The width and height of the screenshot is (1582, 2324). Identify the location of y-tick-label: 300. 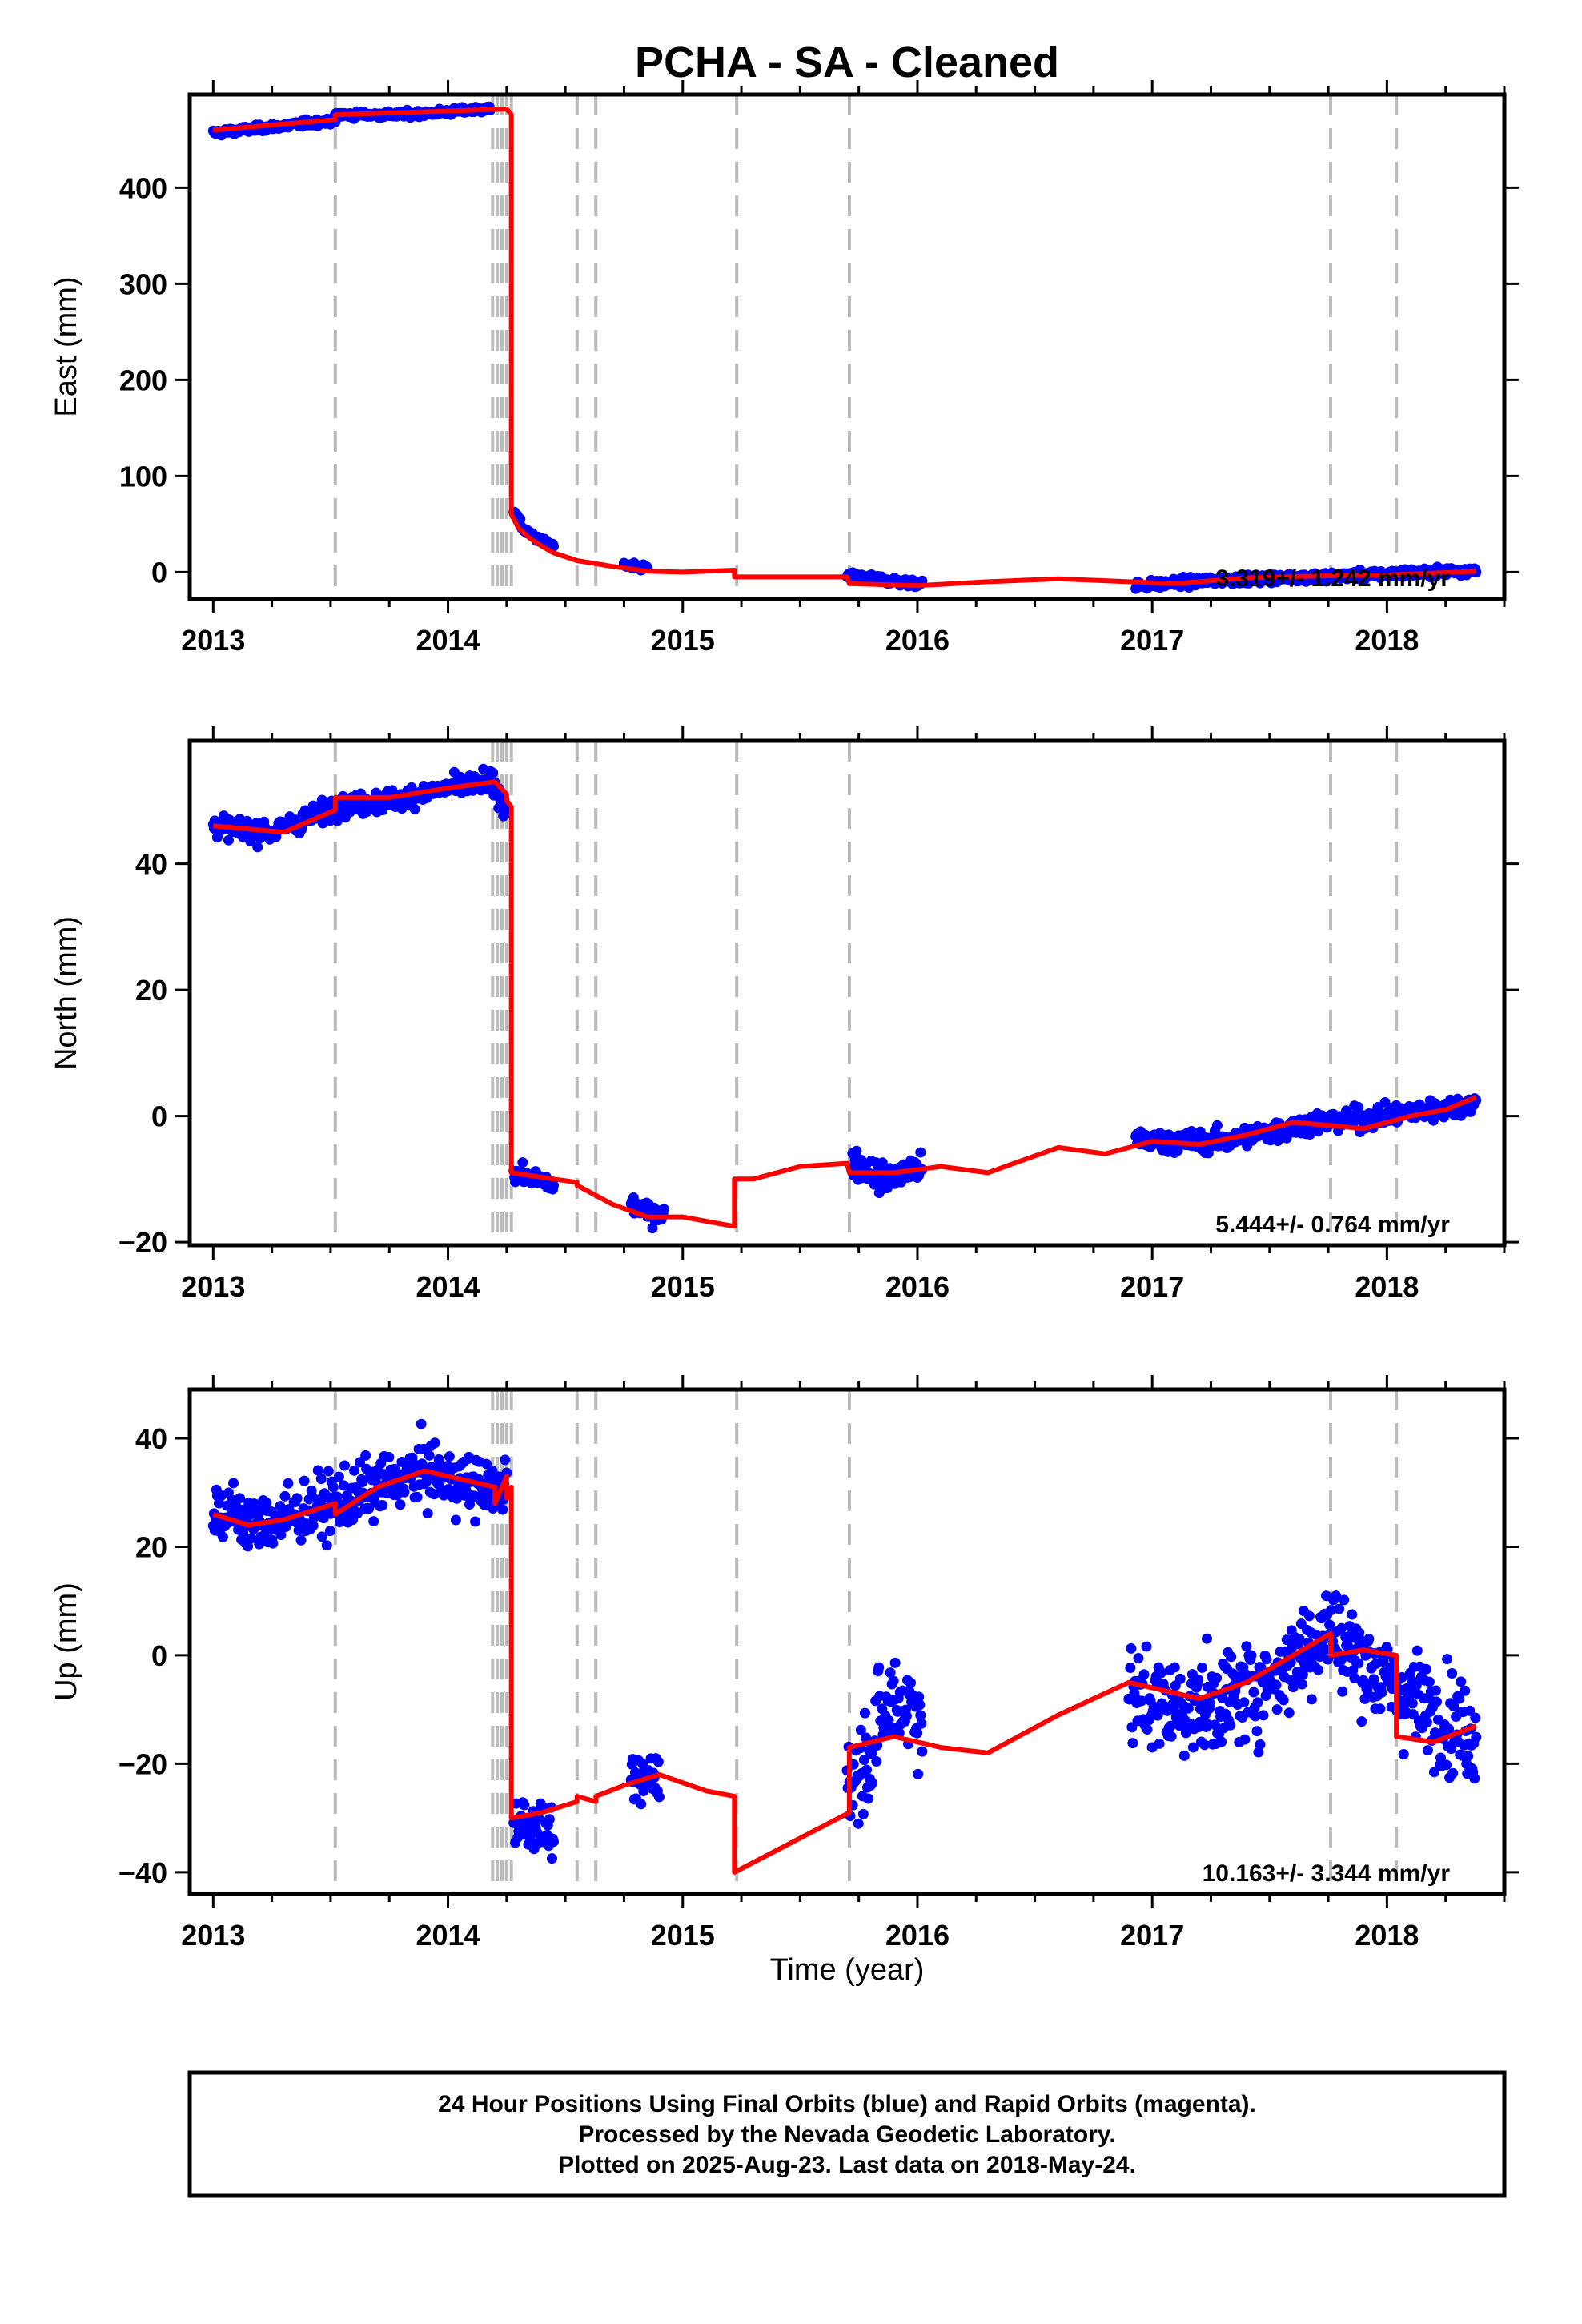
(143, 283).